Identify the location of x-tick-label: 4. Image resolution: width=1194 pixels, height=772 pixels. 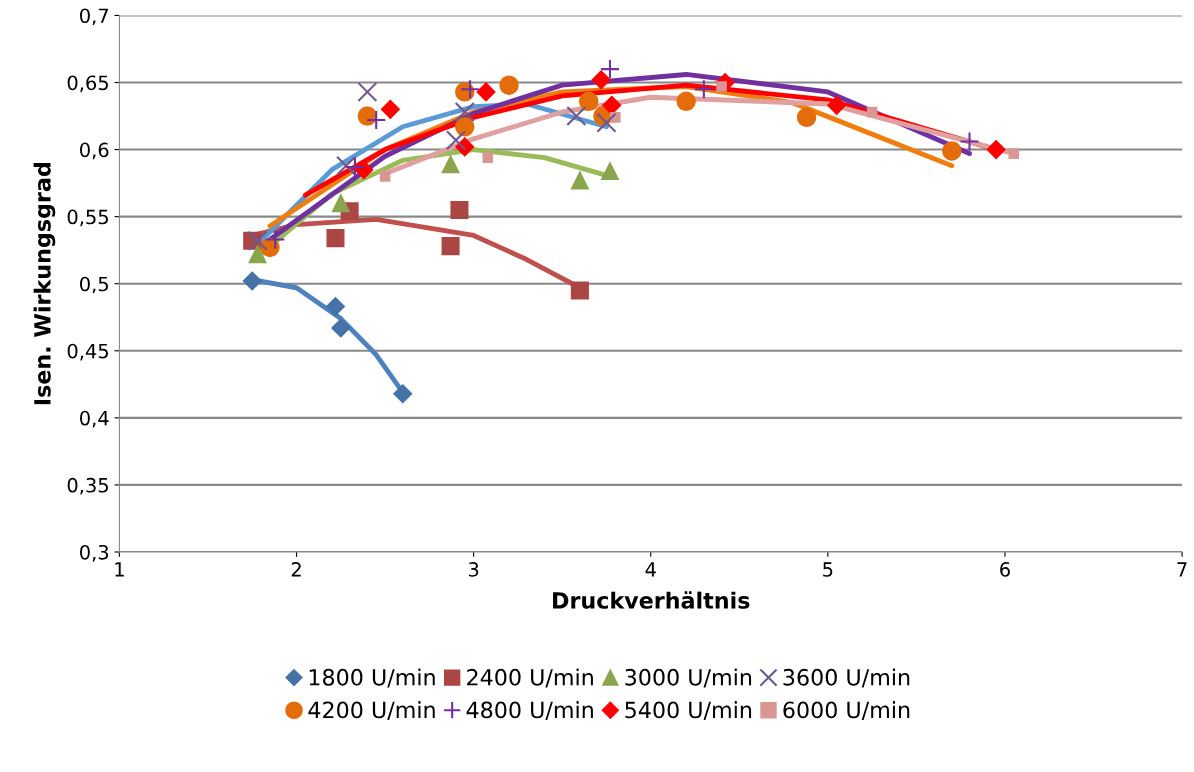
(650, 569).